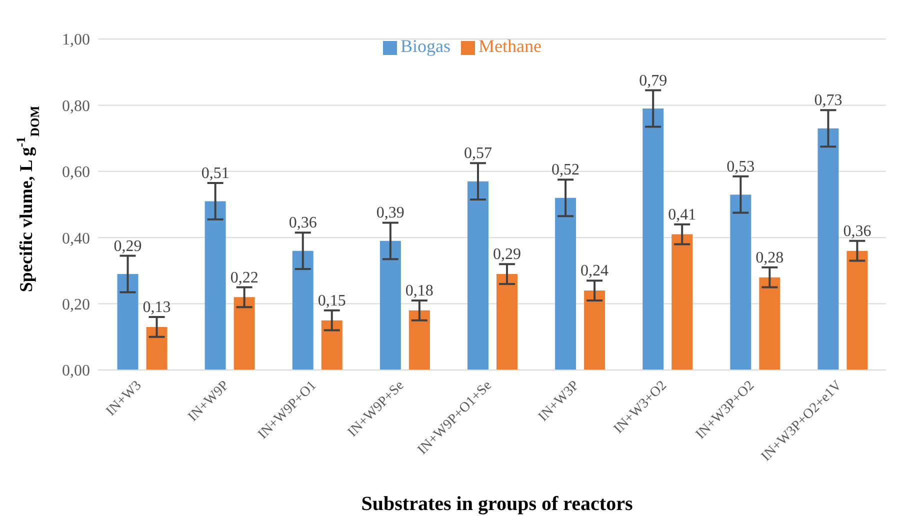  What do you see at coordinates (828, 101) in the screenshot?
I see `data-label: 0,73` at bounding box center [828, 101].